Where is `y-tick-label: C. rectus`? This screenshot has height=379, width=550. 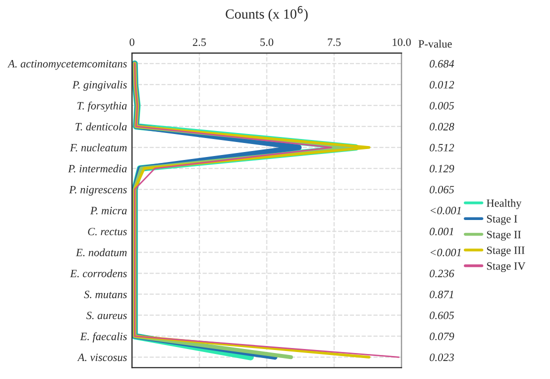 y-tick-label: C. rectus is located at coordinates (107, 232).